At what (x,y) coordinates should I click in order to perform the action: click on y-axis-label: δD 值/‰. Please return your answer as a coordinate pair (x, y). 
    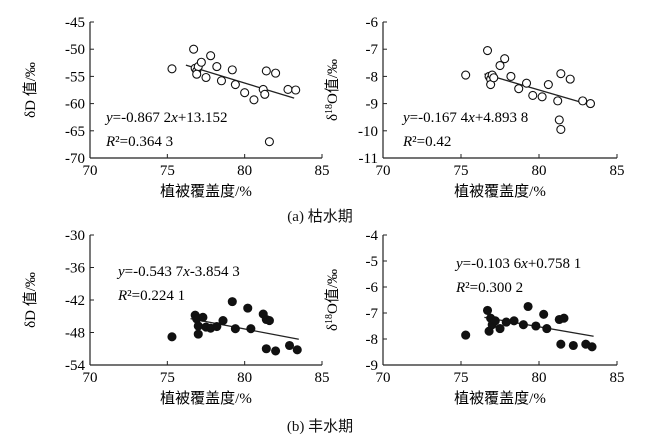
    Looking at the image, I should click on (30, 90).